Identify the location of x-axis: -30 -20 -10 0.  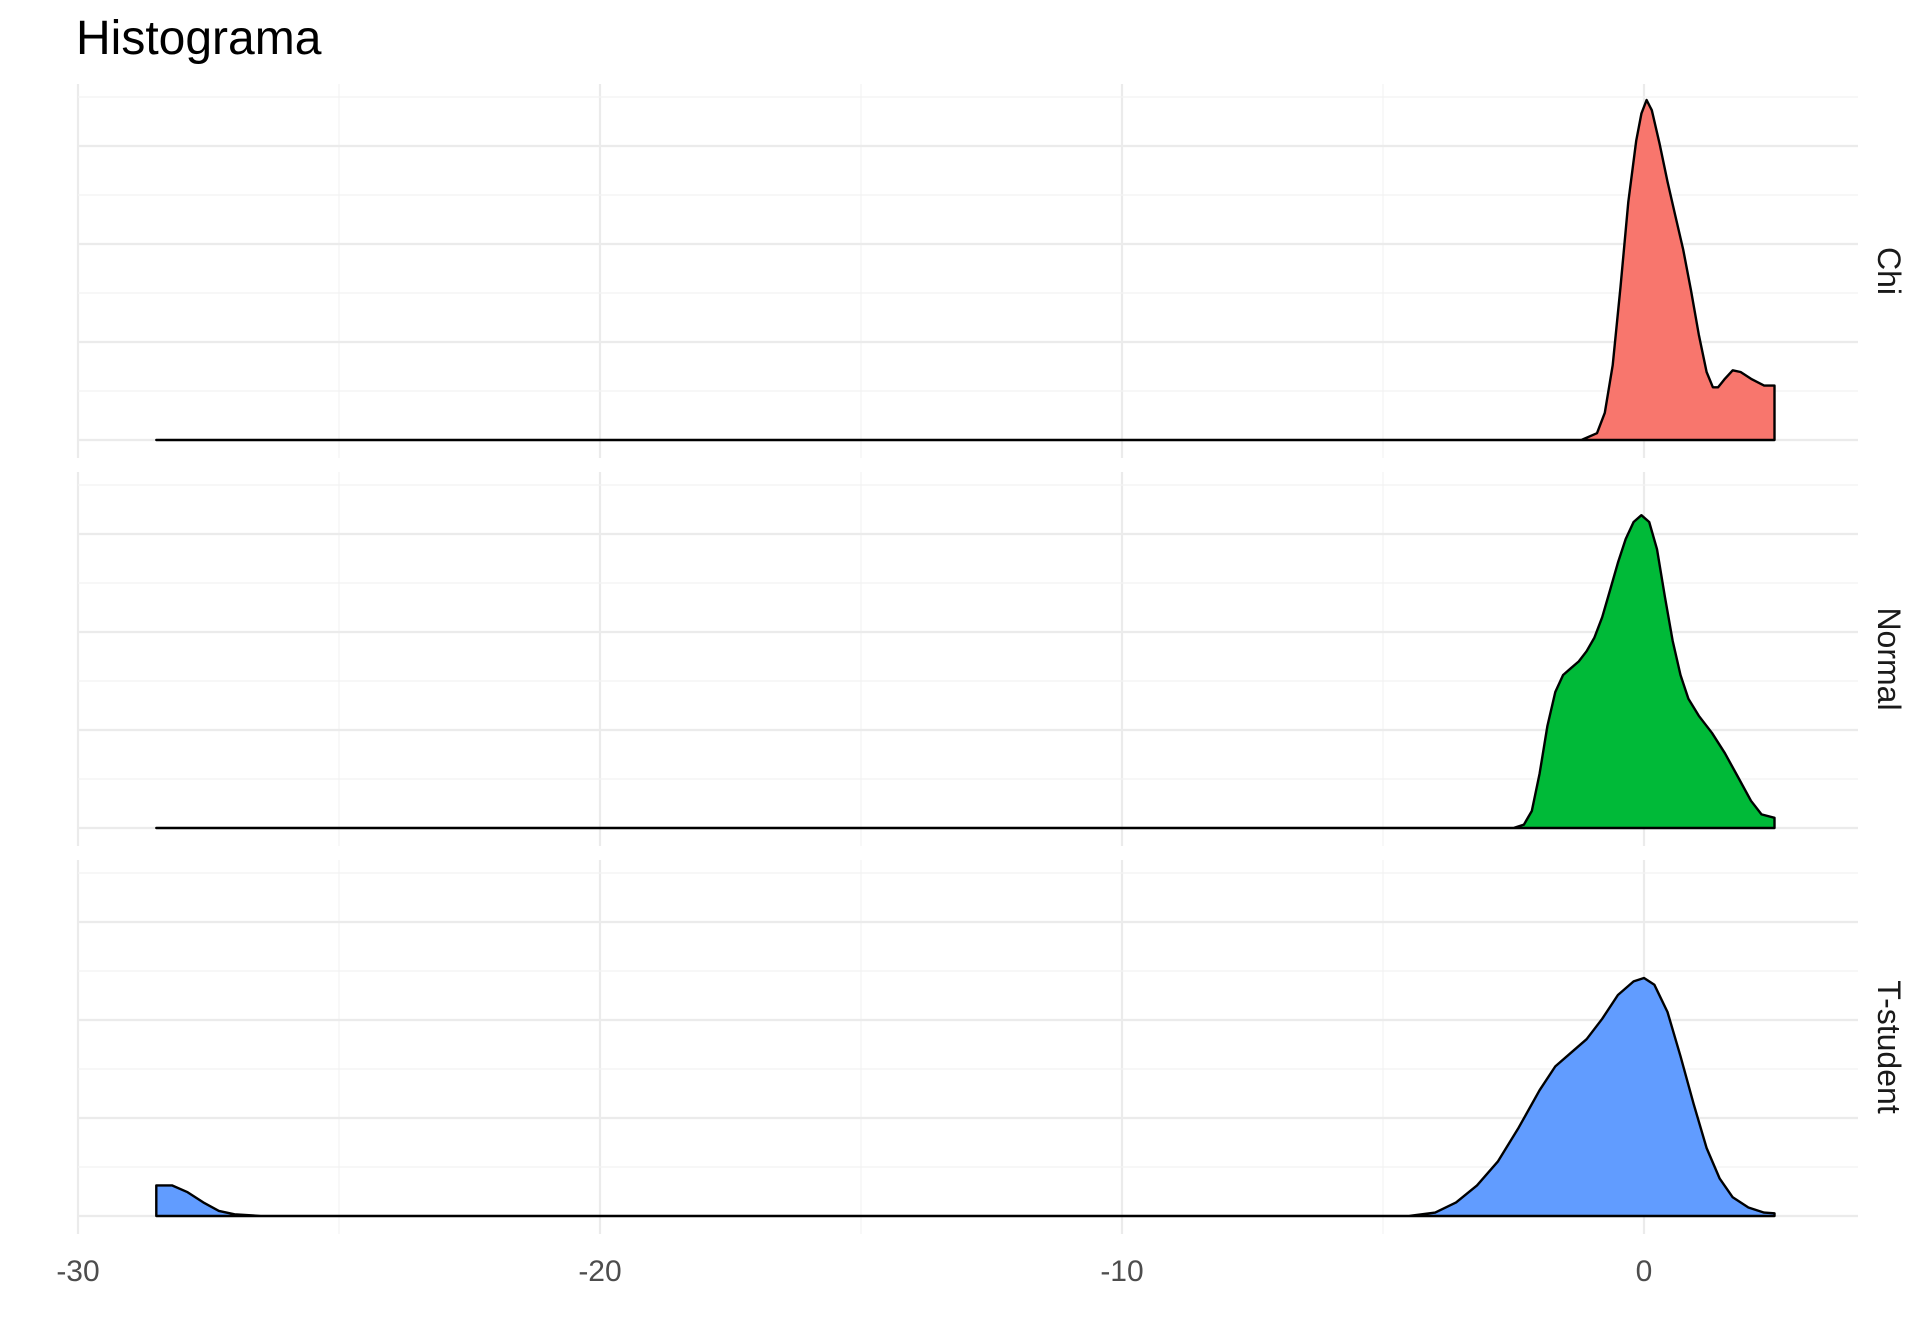
(854, 1271).